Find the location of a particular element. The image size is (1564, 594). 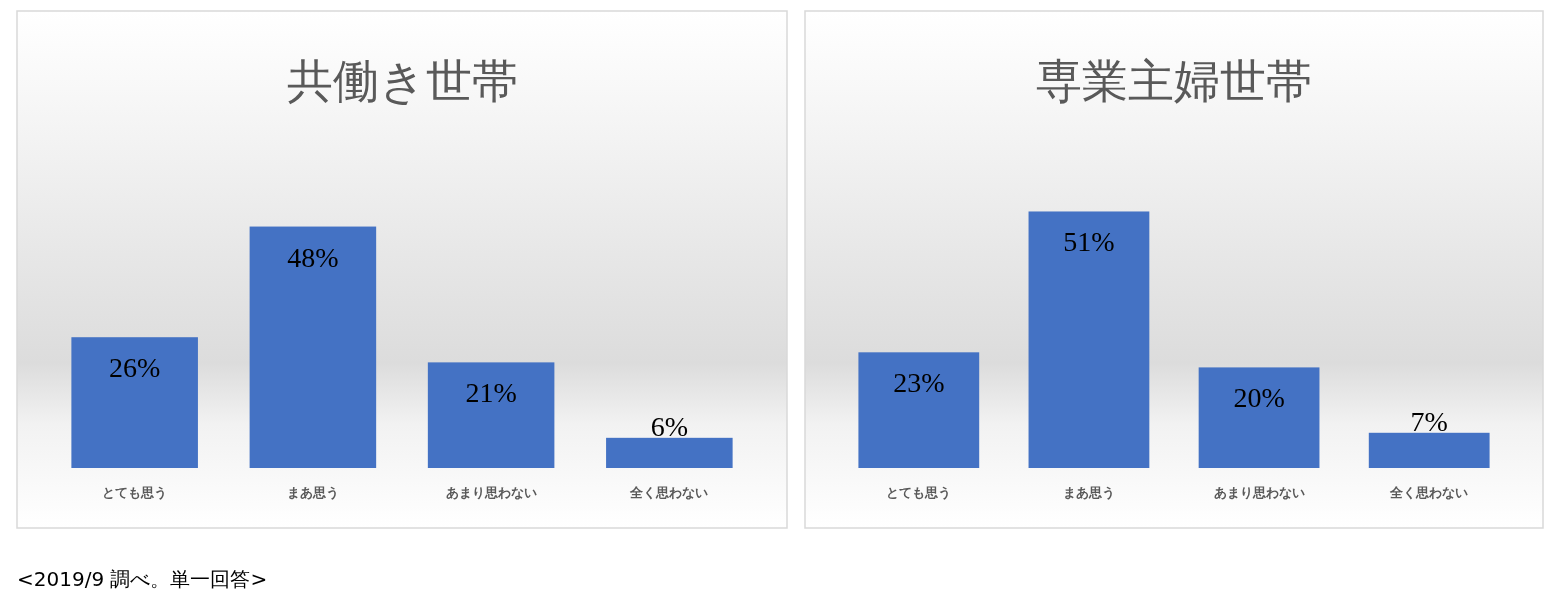

text: <2019/9 調べ。単一回答> is located at coordinates (142, 579).